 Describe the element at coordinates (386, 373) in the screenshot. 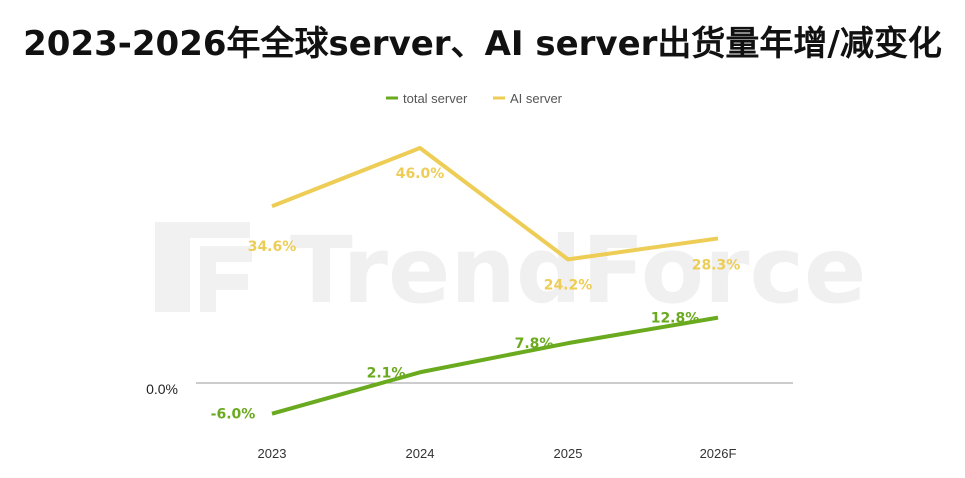

I see `total-server-data-label: 2.1%` at that location.